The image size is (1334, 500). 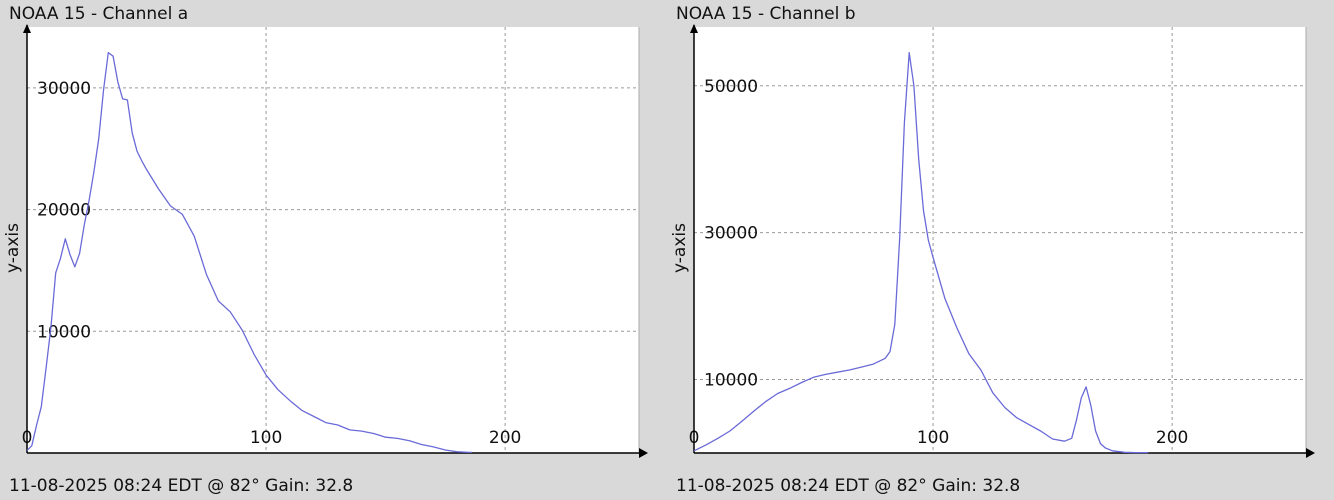 What do you see at coordinates (99, 14) in the screenshot?
I see `chart-title: NOAA 15 - Channel a` at bounding box center [99, 14].